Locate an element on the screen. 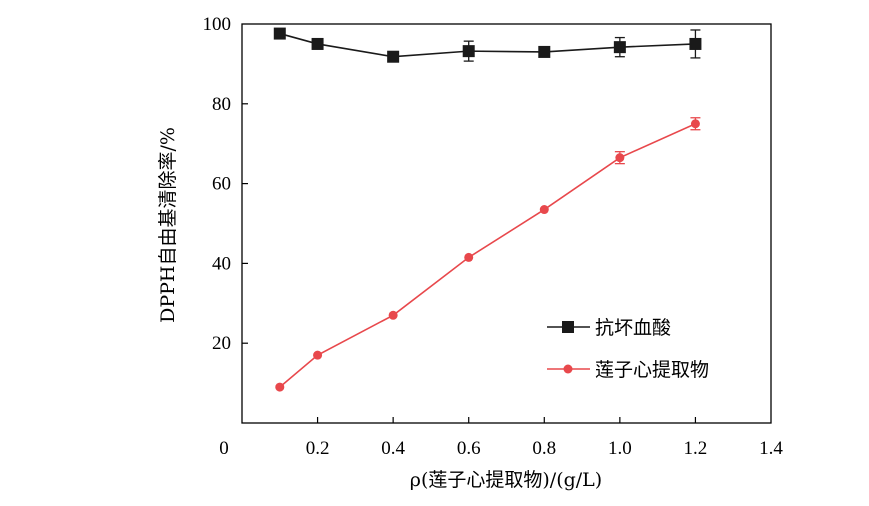  y-tick-label: 100 is located at coordinates (217, 24).